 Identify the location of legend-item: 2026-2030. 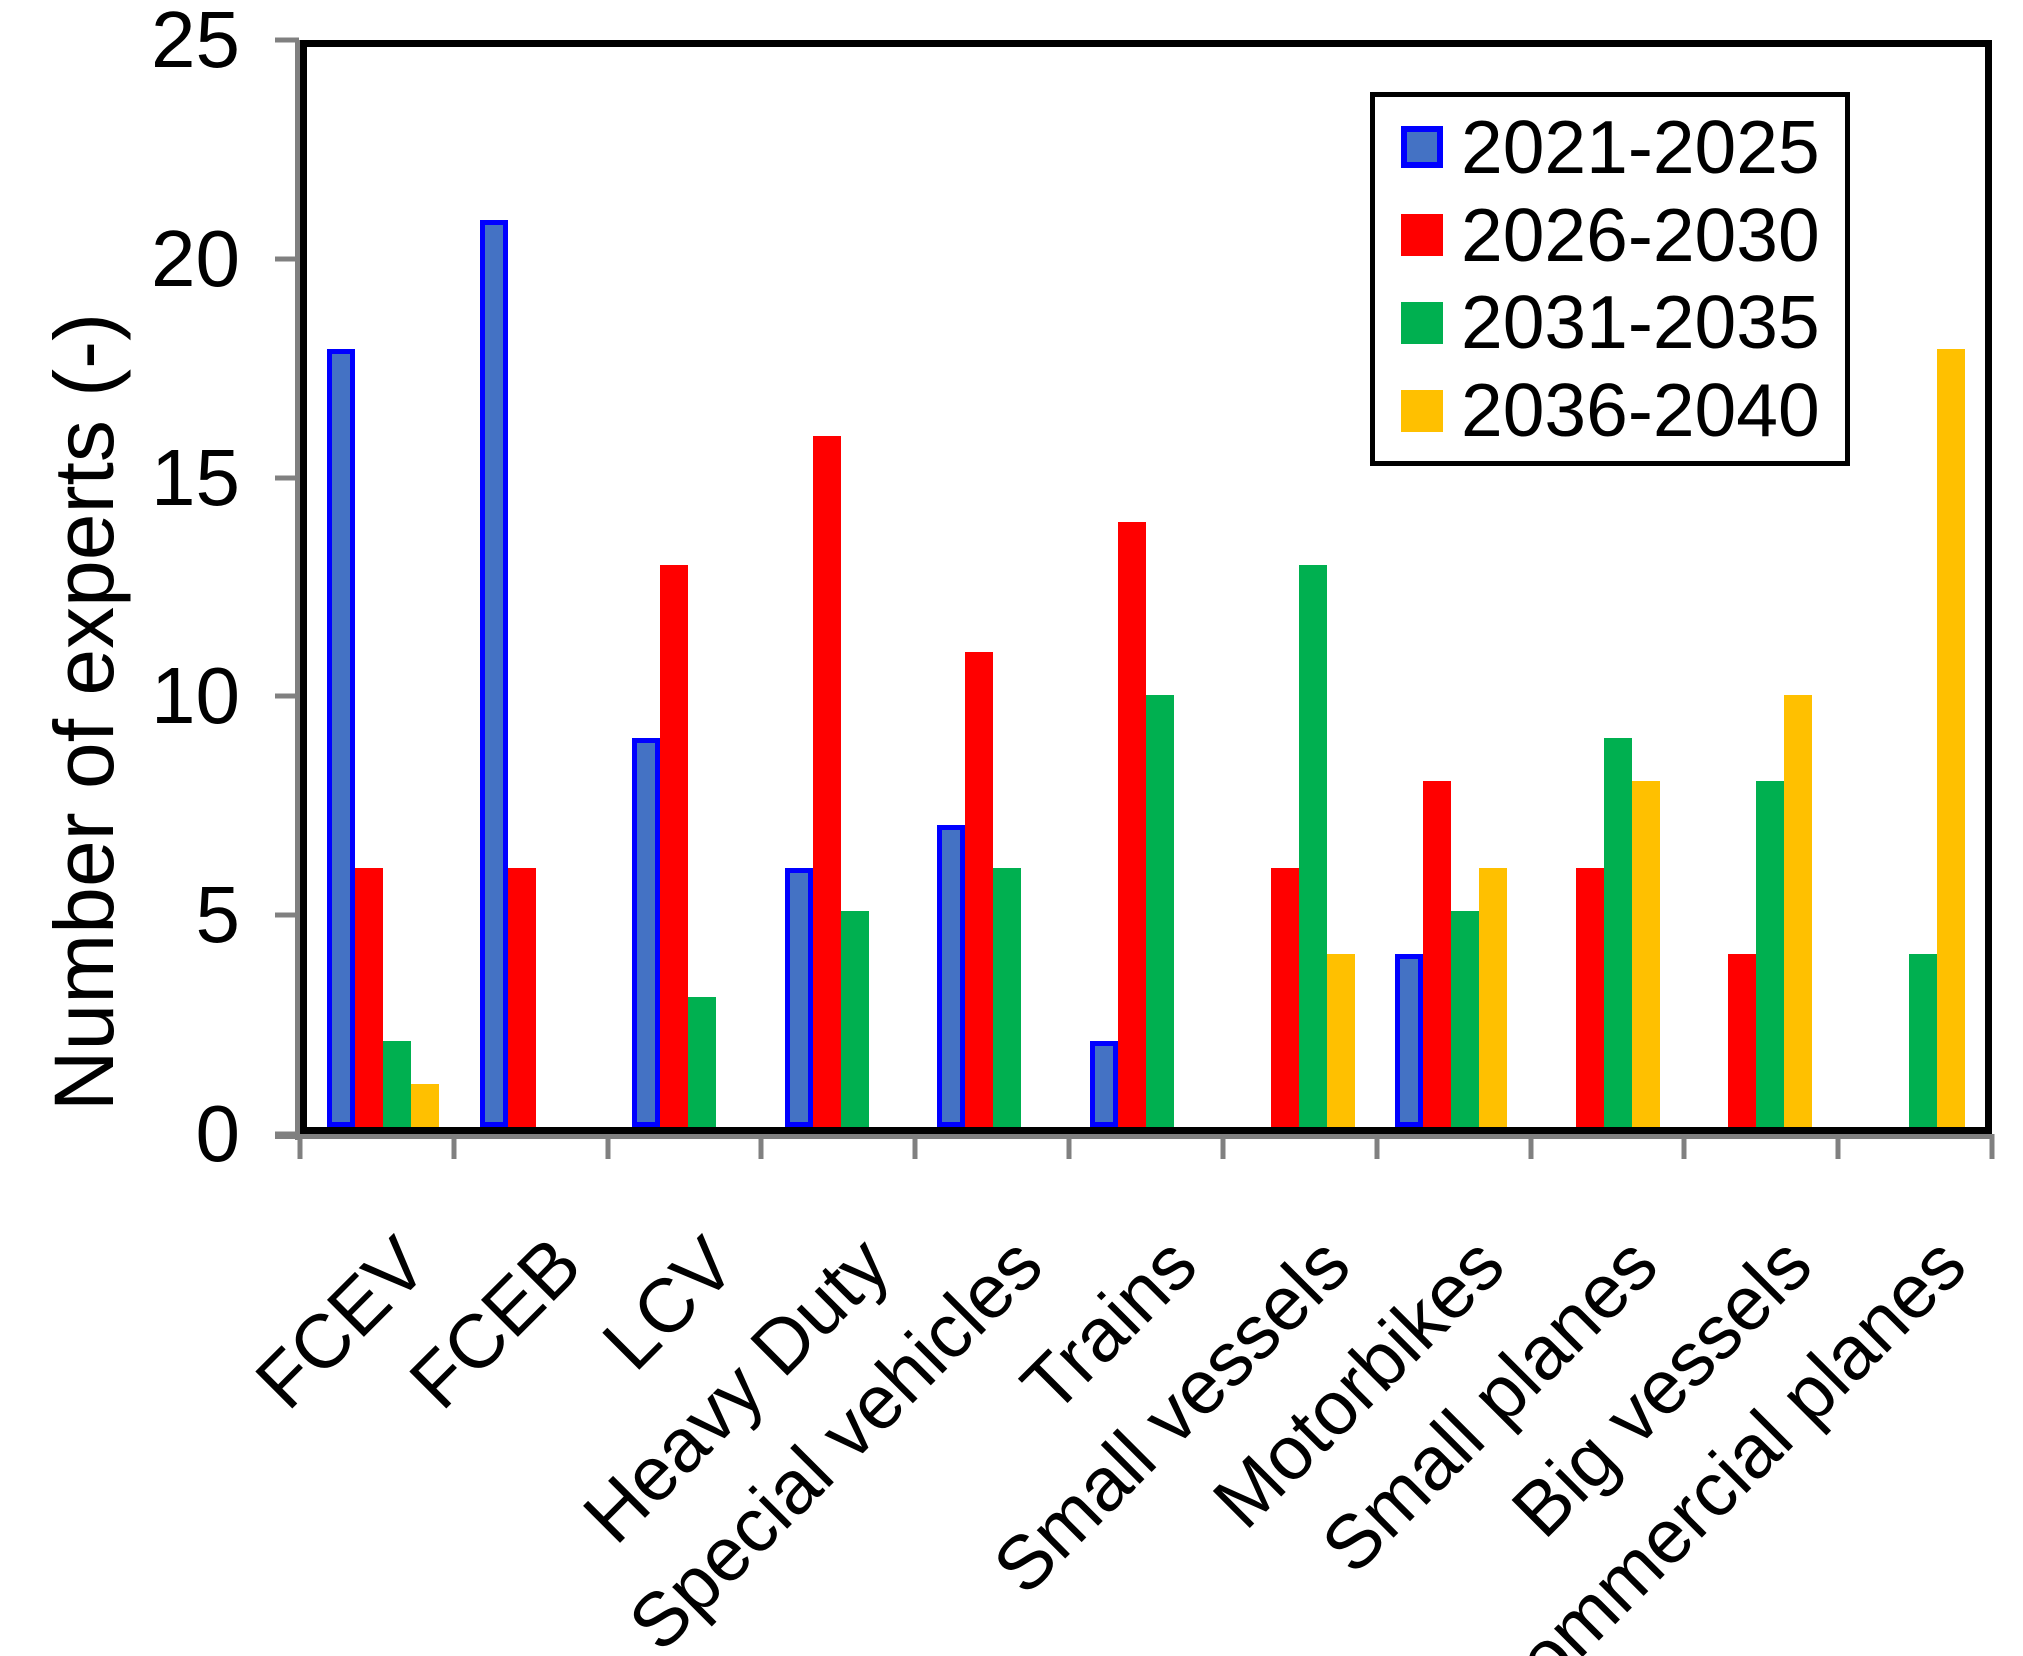
(1623, 234).